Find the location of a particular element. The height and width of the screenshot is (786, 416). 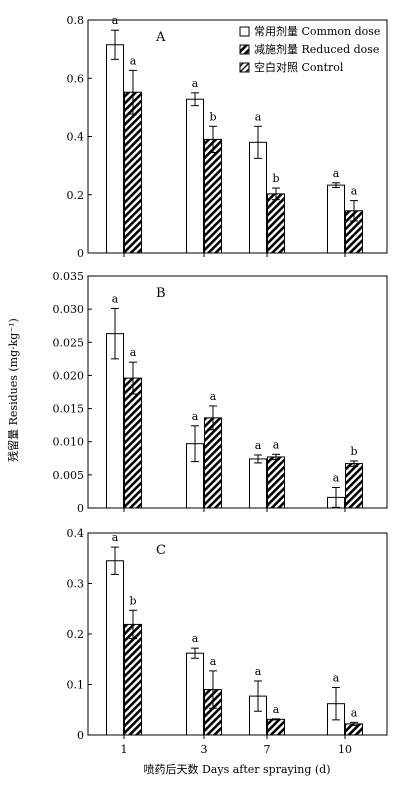

bar-B-s1-c0 is located at coordinates (133, 443).